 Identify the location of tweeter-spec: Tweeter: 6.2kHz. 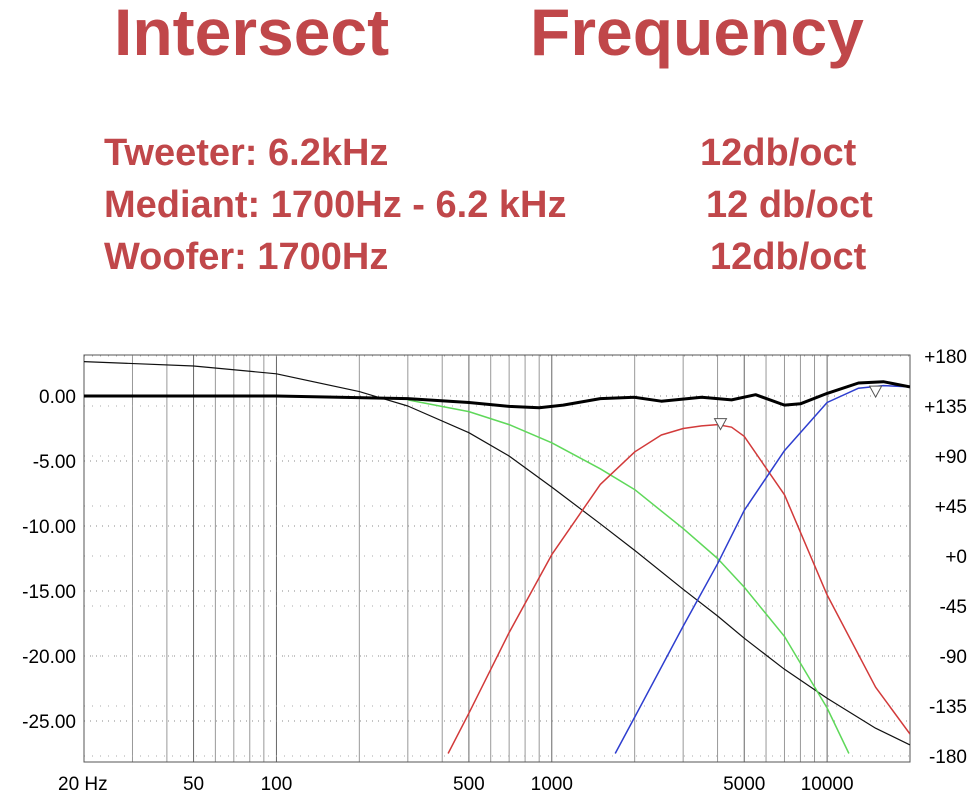
(246, 153).